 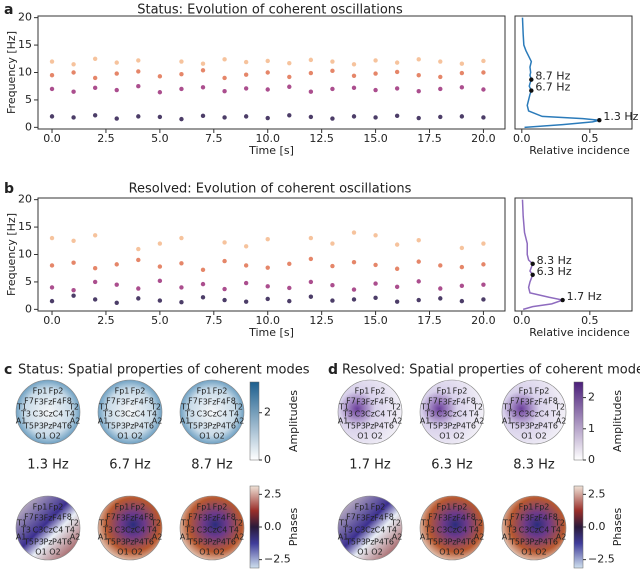 I want to click on panel-label: c, so click(x=8, y=370).